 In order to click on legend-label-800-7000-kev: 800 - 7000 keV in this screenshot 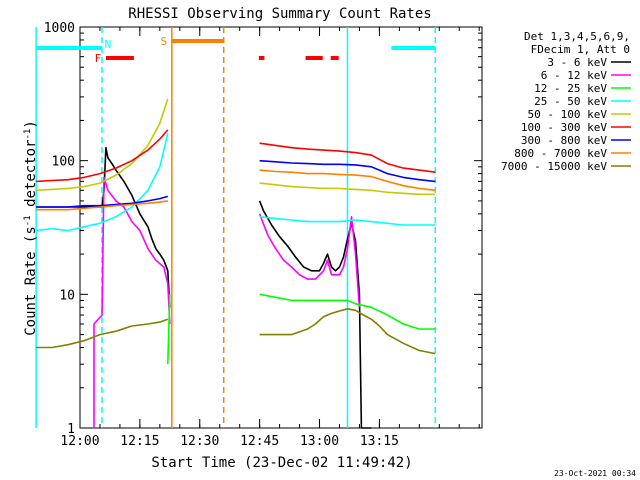, I will do `click(560, 153)`.